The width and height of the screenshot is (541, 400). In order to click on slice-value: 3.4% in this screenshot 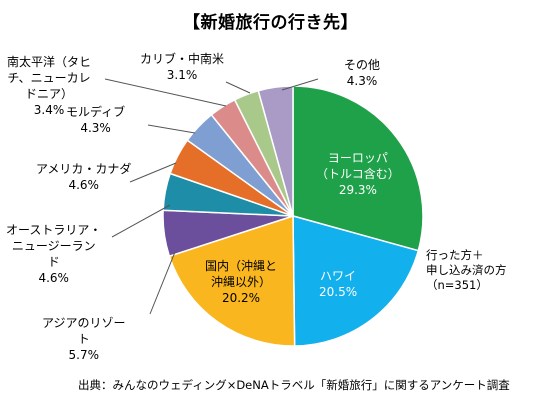, I will do `click(49, 110)`.